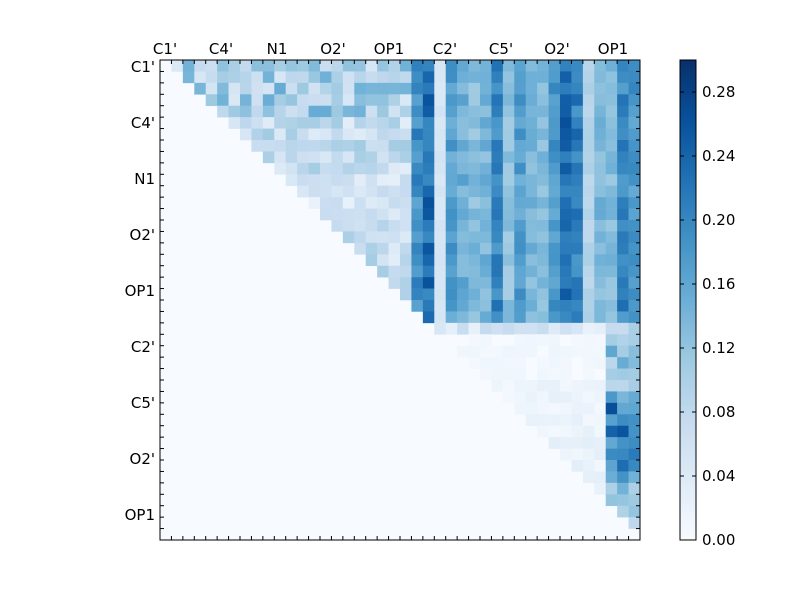 This screenshot has width=800, height=600. What do you see at coordinates (332, 49) in the screenshot?
I see `x-tick-label: O2'` at bounding box center [332, 49].